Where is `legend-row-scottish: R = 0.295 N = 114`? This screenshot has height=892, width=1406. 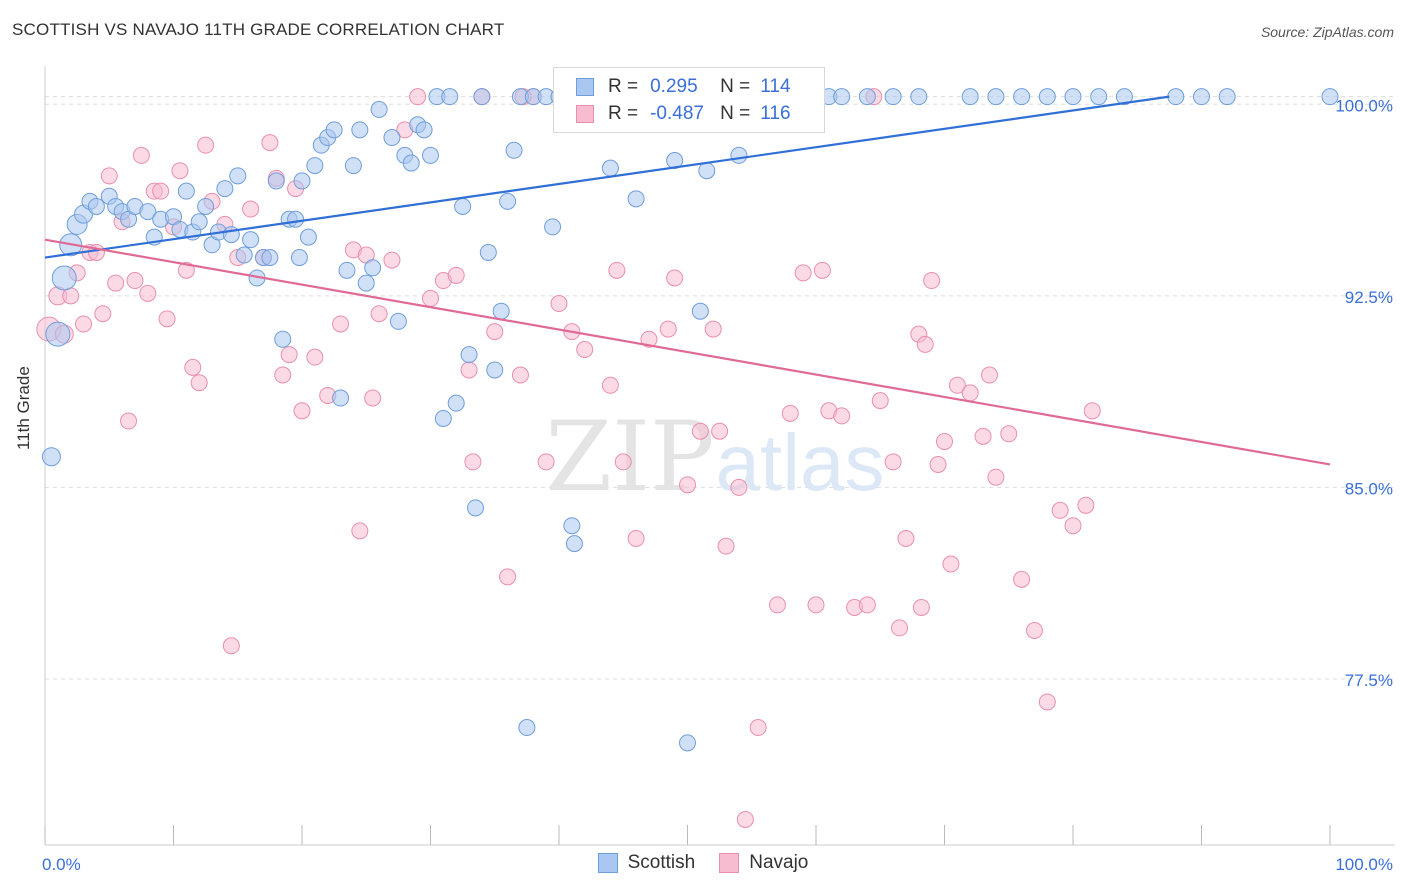
legend-row-scottish: R = 0.295 N = 114 is located at coordinates (683, 87).